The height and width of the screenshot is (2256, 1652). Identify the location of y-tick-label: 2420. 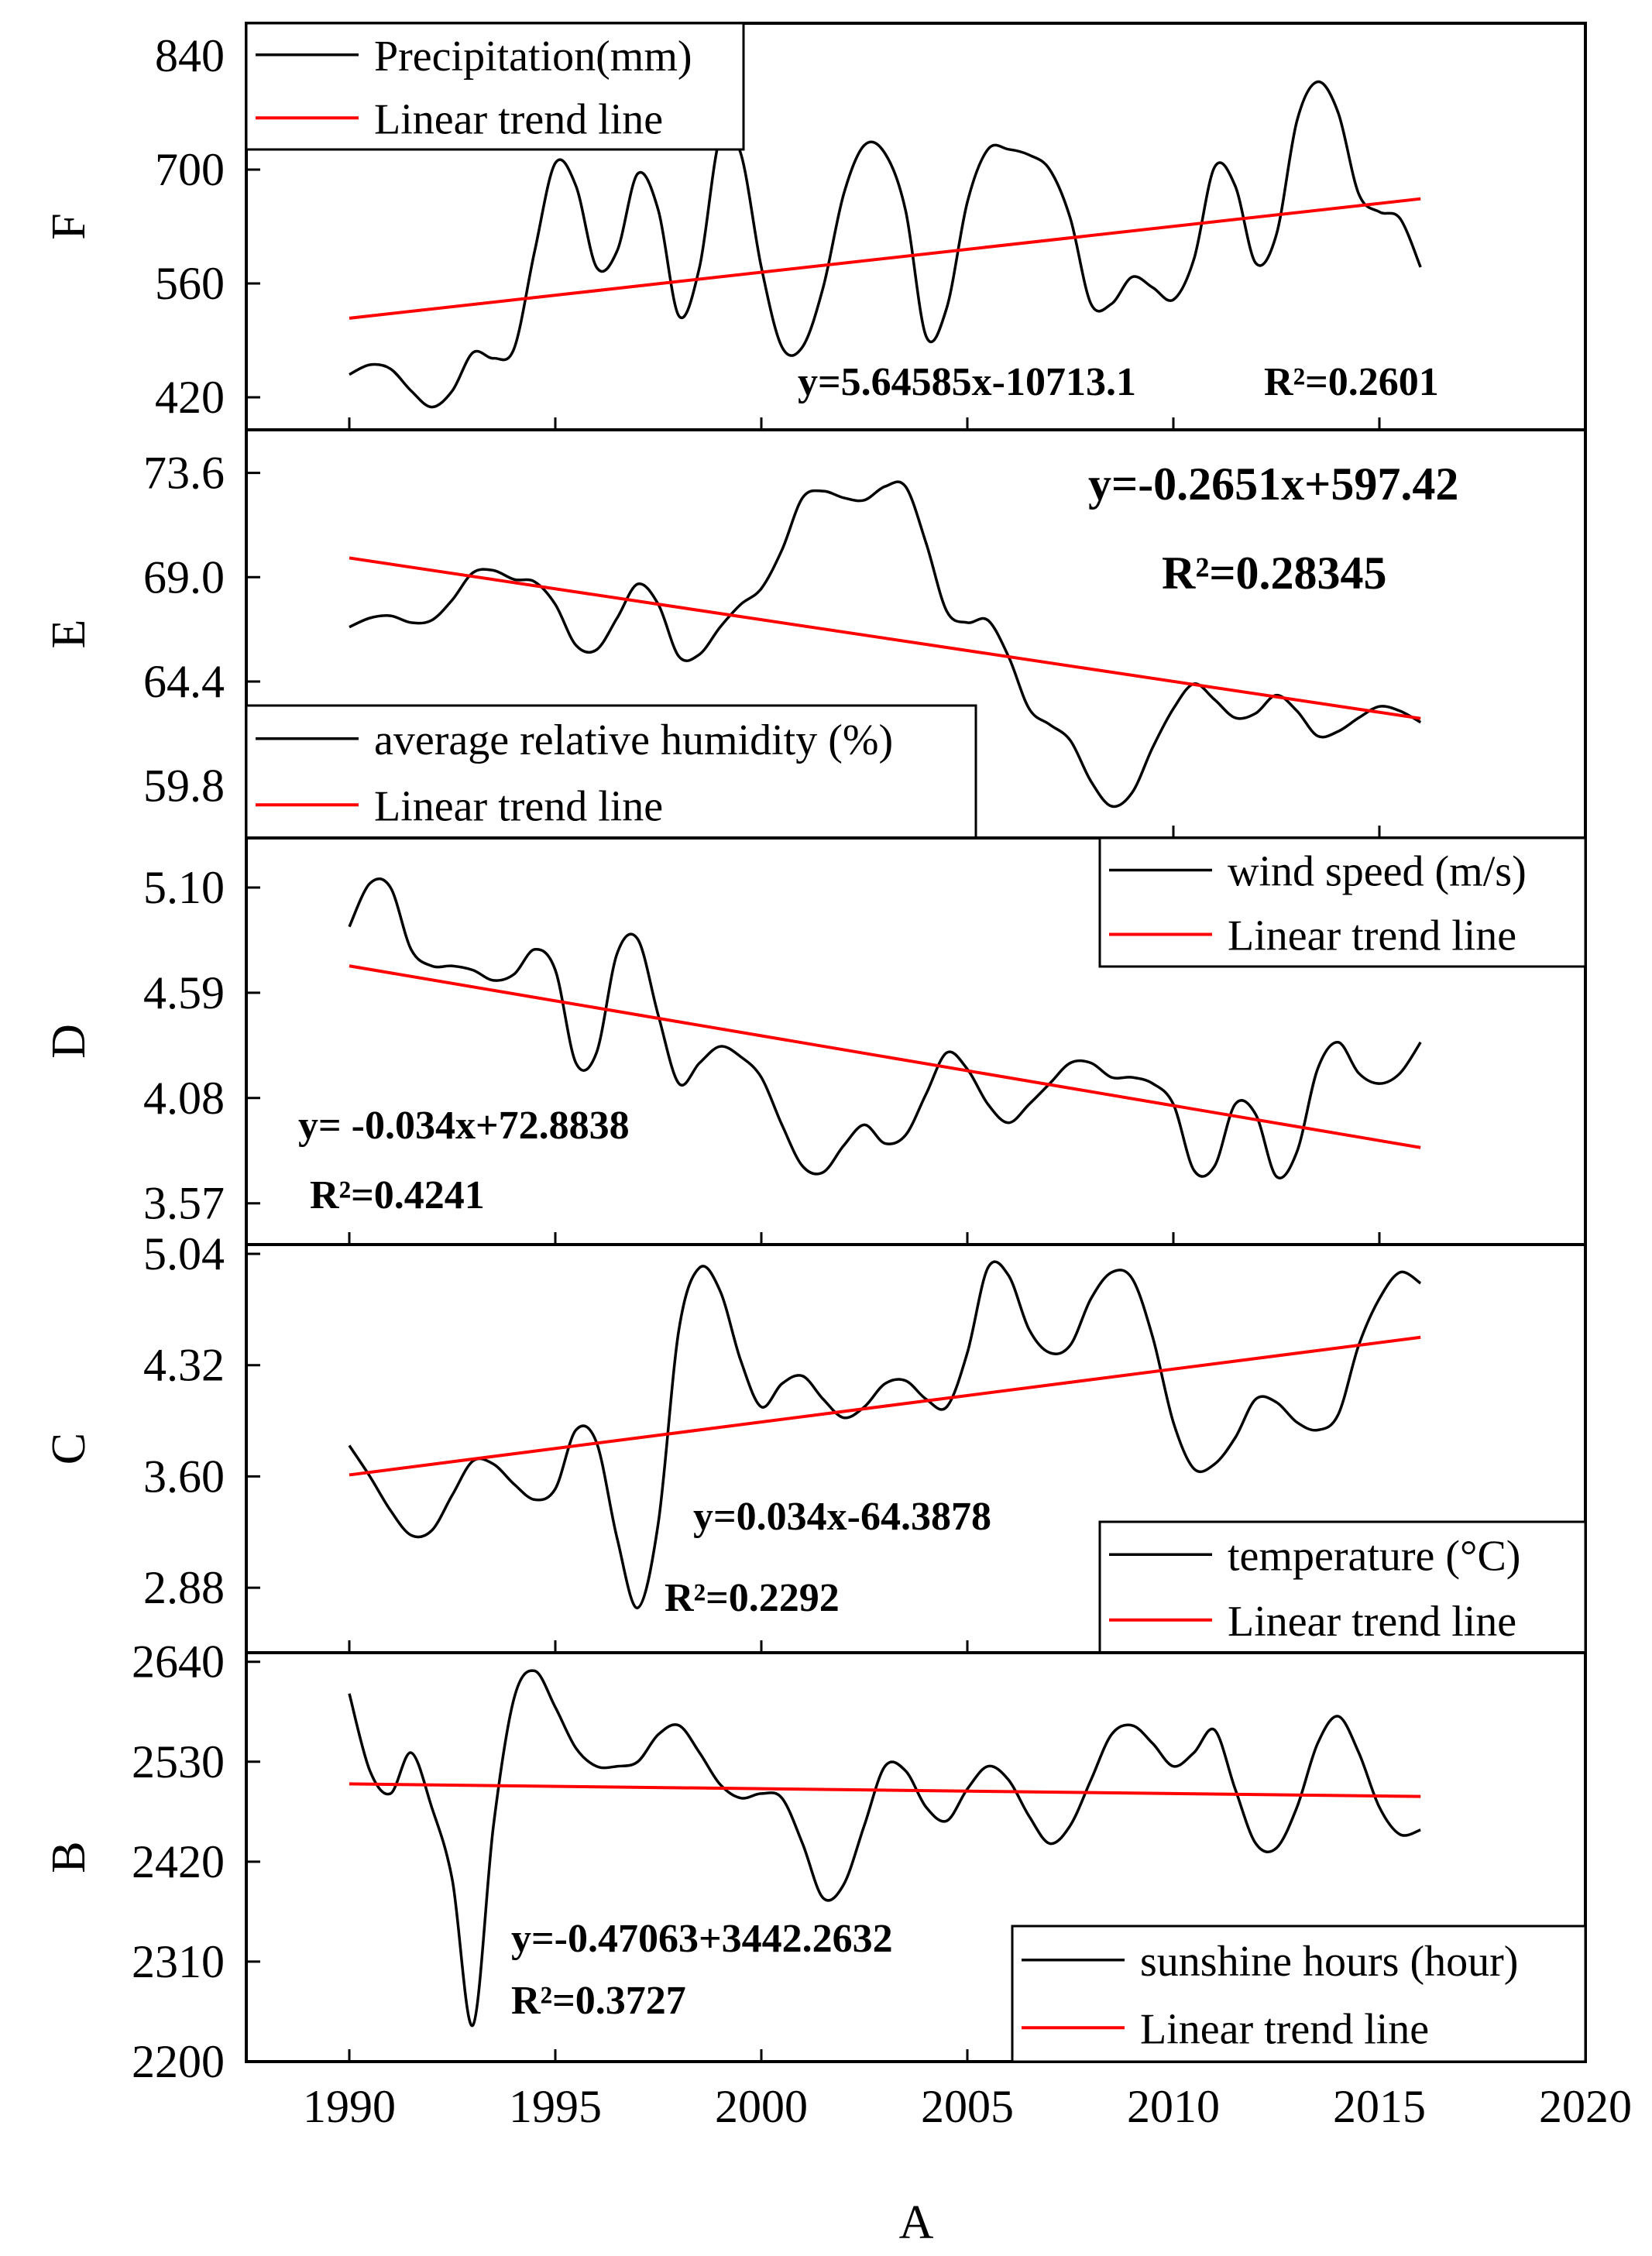
(178, 1862).